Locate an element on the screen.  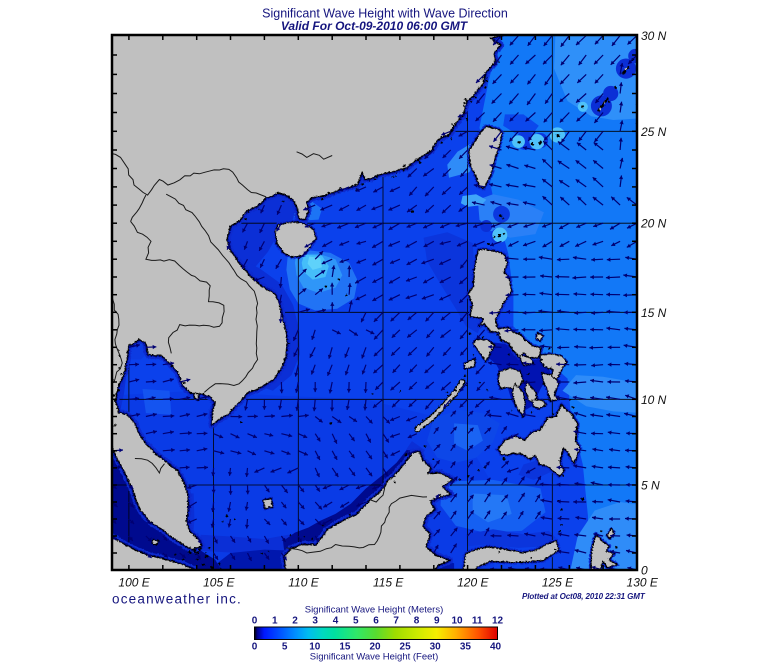
svg-text: 12 is located at coordinates (498, 621).